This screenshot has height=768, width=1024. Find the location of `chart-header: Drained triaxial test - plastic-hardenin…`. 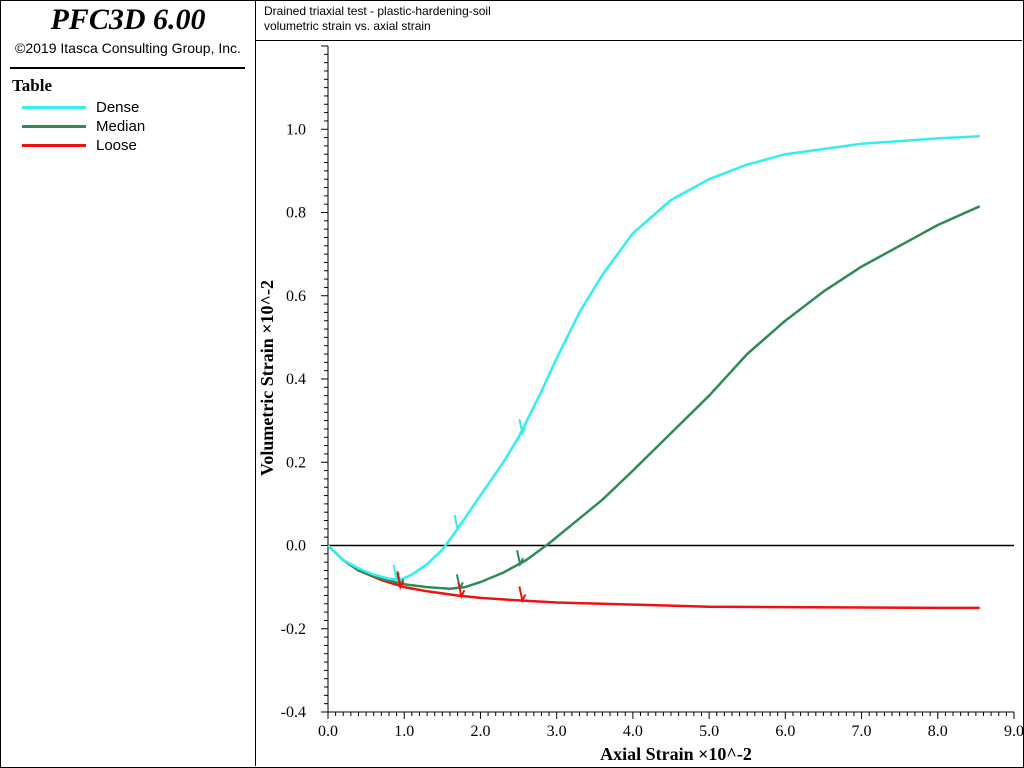

chart-header: Drained triaxial test - plastic-hardenin… is located at coordinates (639, 20).